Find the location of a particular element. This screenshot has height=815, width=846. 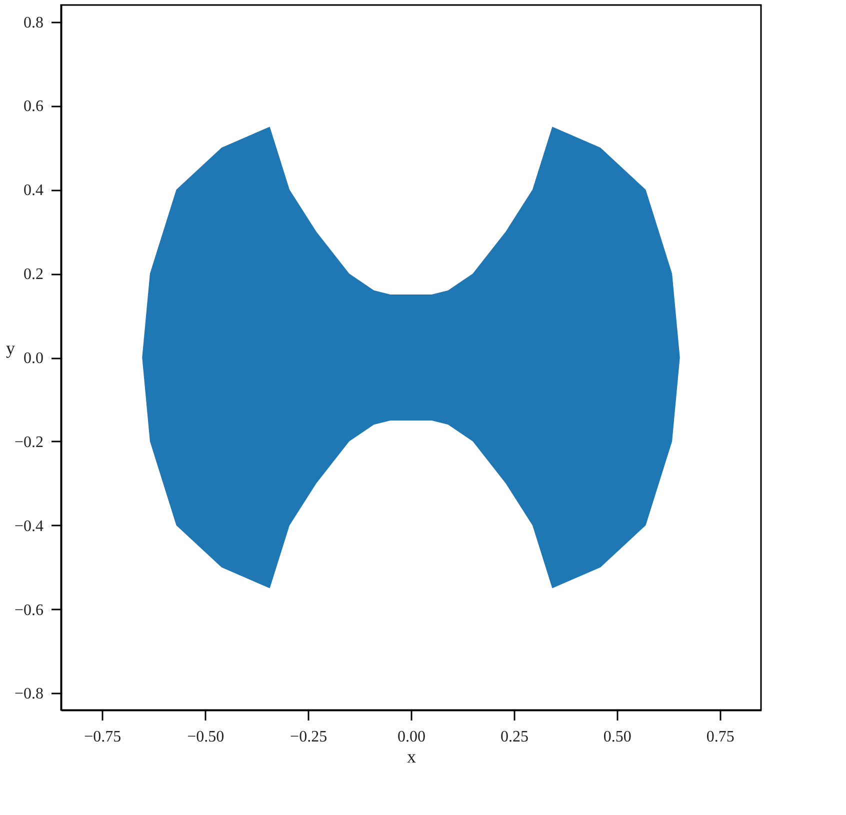

y-tick-label: 0.4 is located at coordinates (34, 191).